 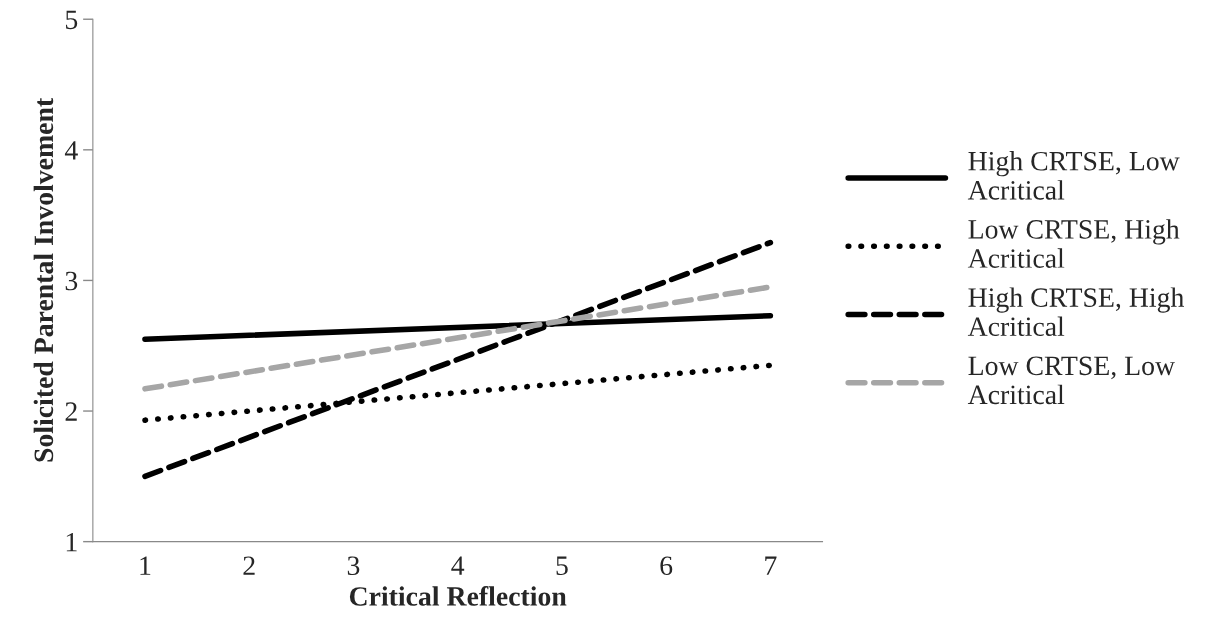 I want to click on x-tick-label: 4, so click(x=458, y=565).